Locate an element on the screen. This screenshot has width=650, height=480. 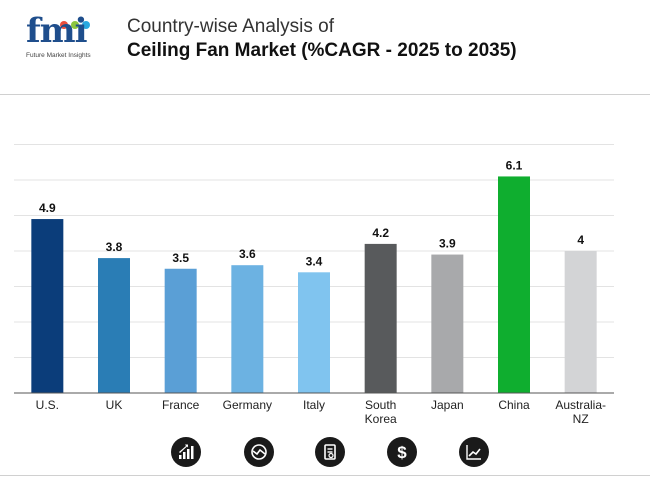
x-tick-label: U.S. is located at coordinates (47, 405).